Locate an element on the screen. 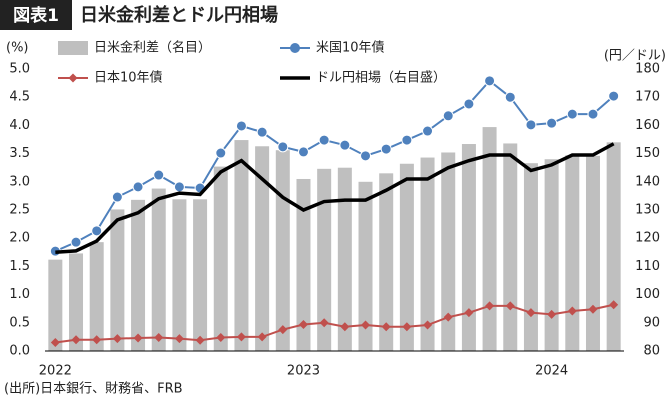 Image resolution: width=670 pixels, height=400 pixels. y2-tick-label: 160 is located at coordinates (647, 125).